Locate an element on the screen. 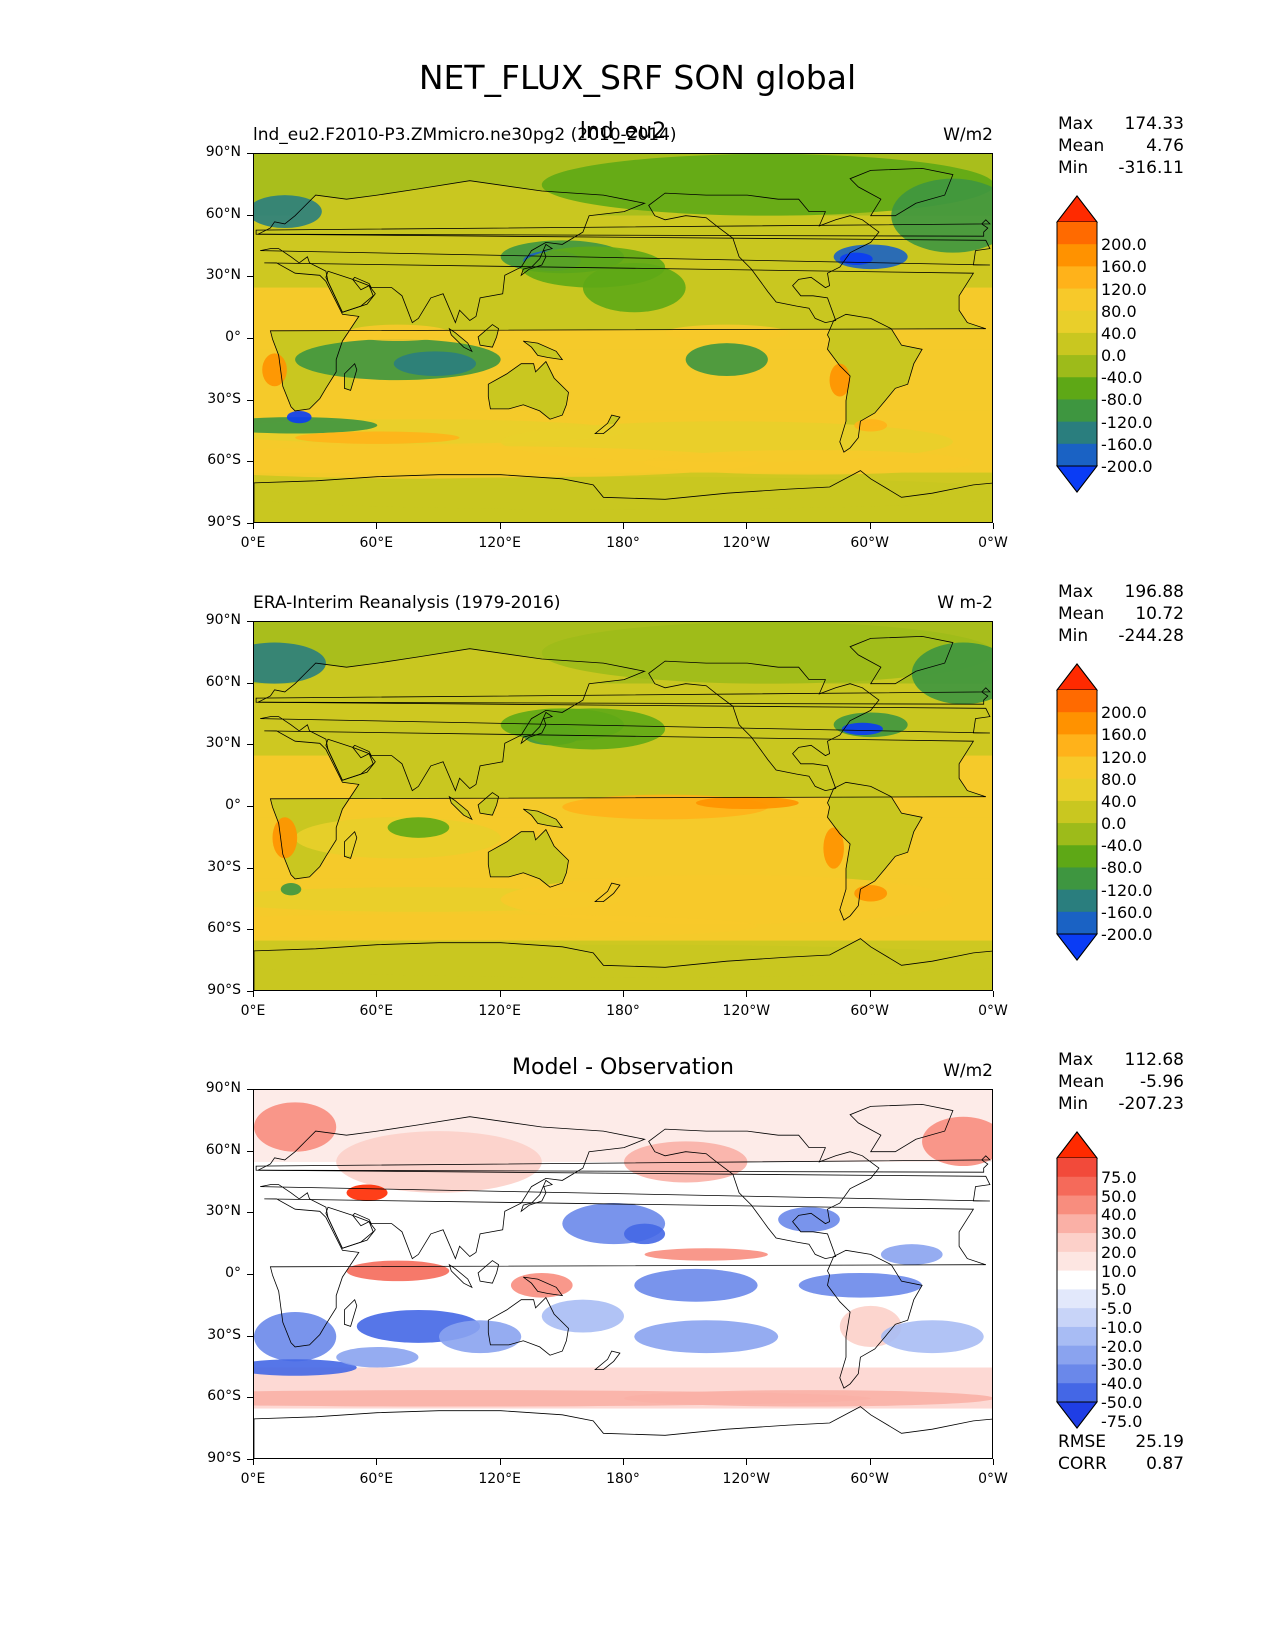 The width and height of the screenshot is (1275, 1650). coastline-greenland is located at coordinates (901, 660).